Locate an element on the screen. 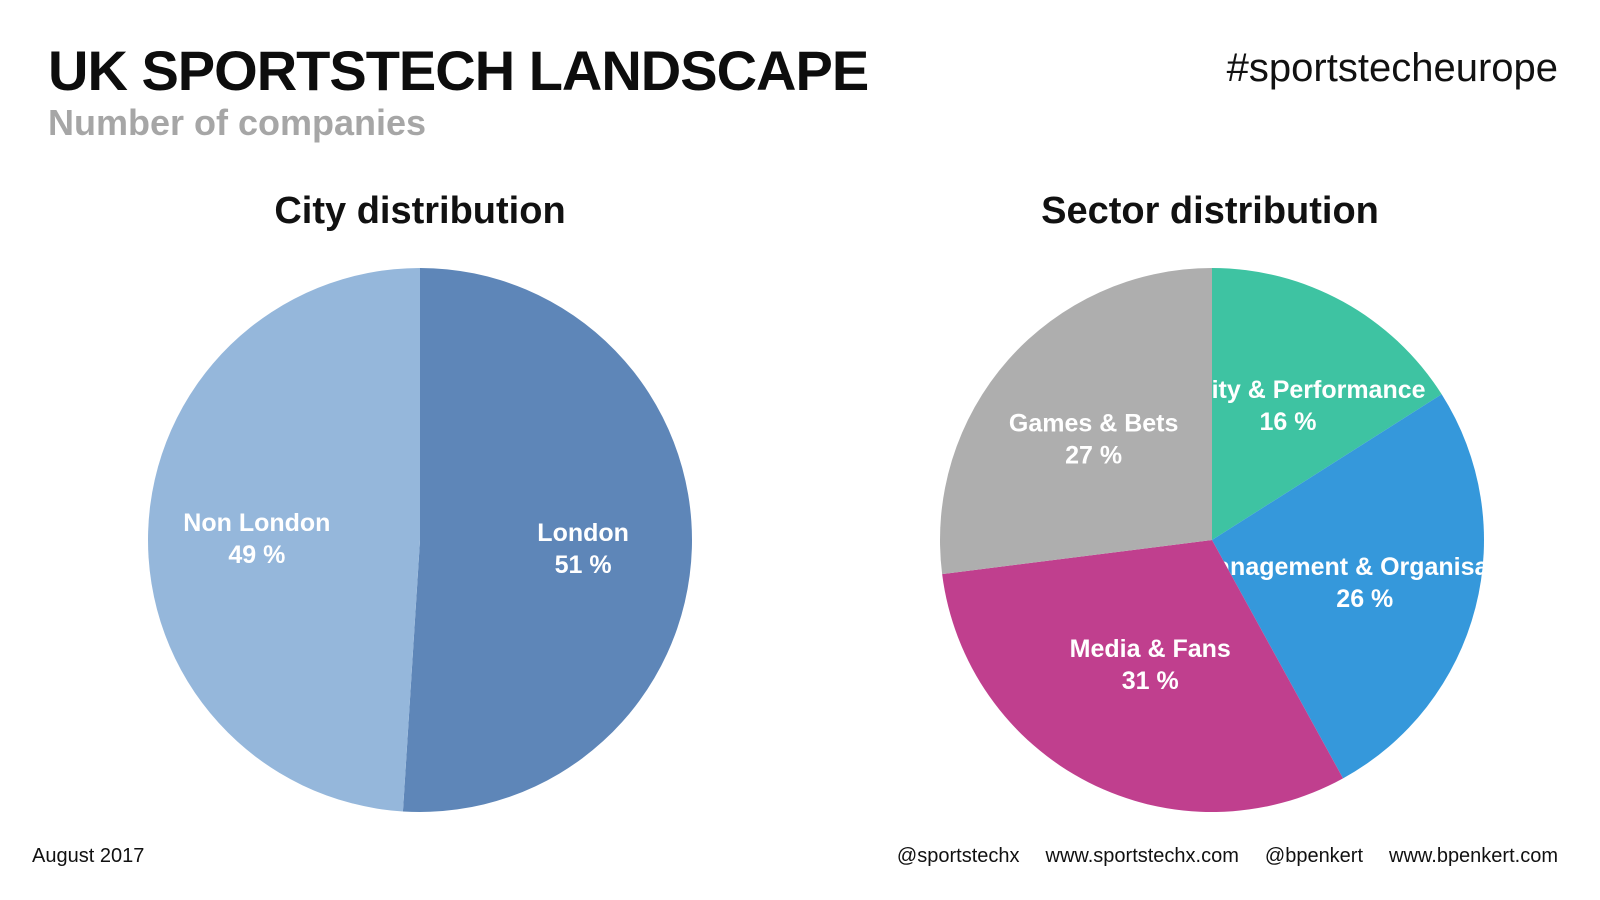 The image size is (1600, 900). slice-value-label: 16 % is located at coordinates (1288, 422).